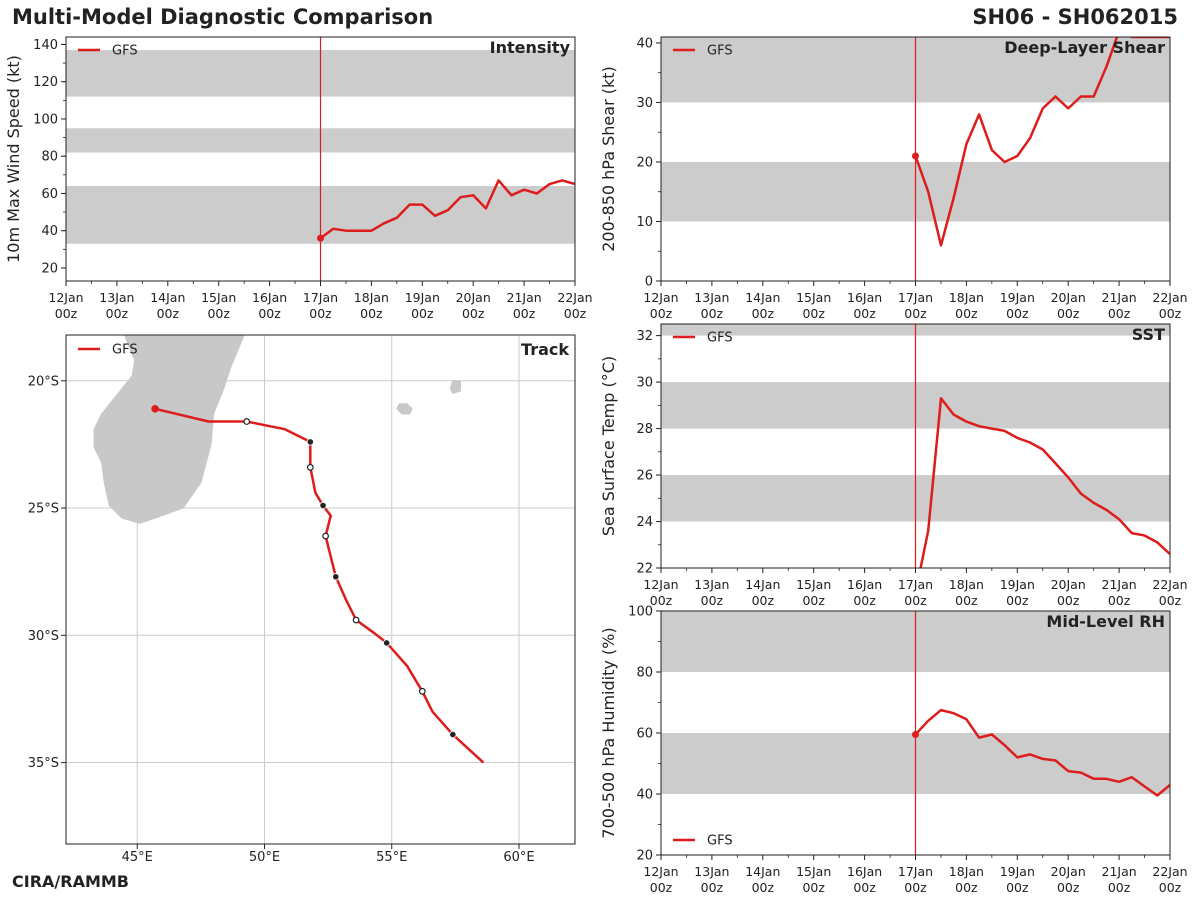 This screenshot has height=900, width=1200. Describe the element at coordinates (644, 476) in the screenshot. I see `y-tick-label: 26` at that location.